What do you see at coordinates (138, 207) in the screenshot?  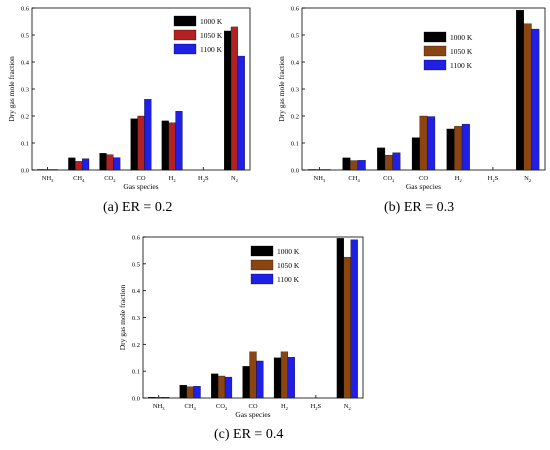 I see `caption-a: (a) ER = 0.2` at bounding box center [138, 207].